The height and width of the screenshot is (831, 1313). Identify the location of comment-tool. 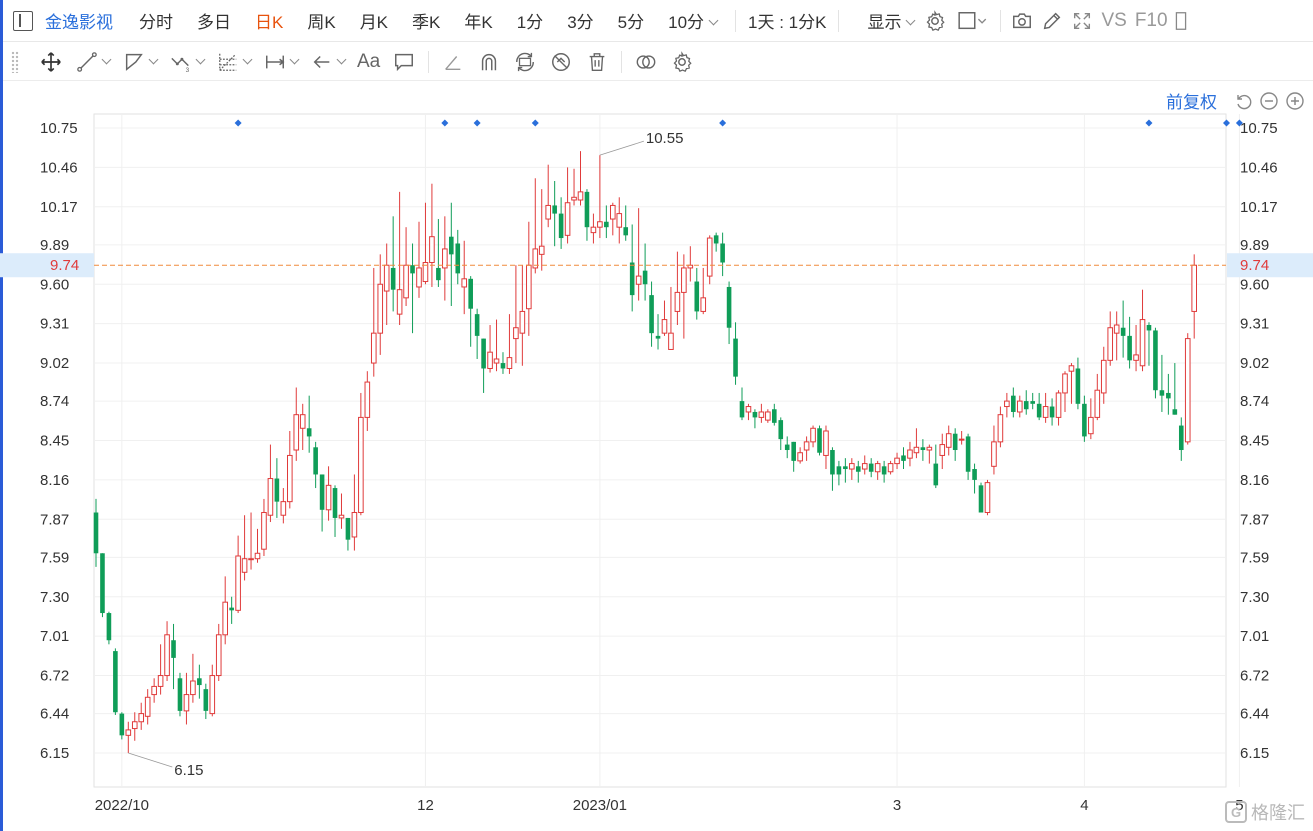
(404, 62).